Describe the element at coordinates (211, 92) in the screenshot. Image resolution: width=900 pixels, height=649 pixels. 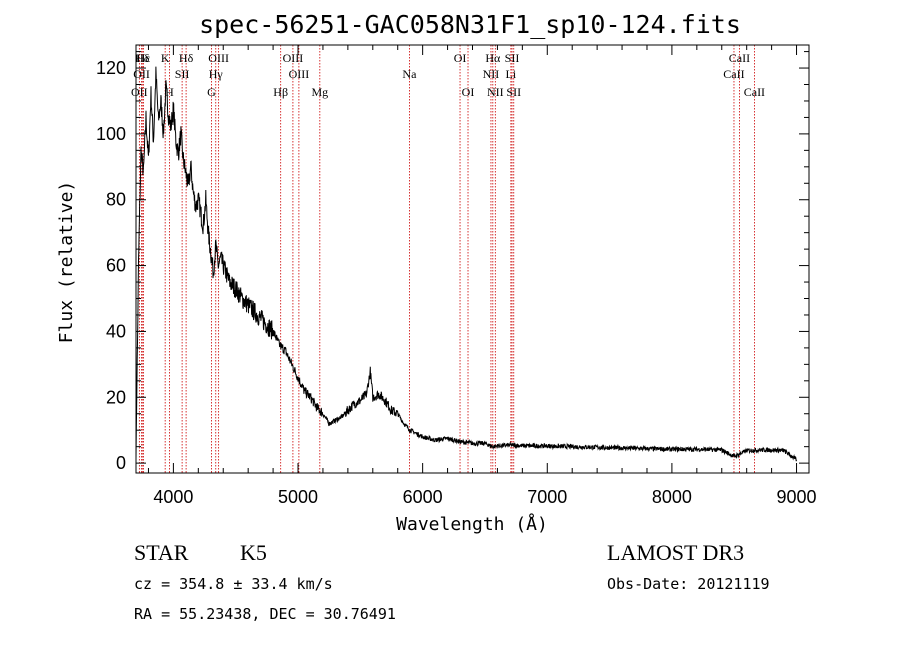
I see `marker-label: G` at that location.